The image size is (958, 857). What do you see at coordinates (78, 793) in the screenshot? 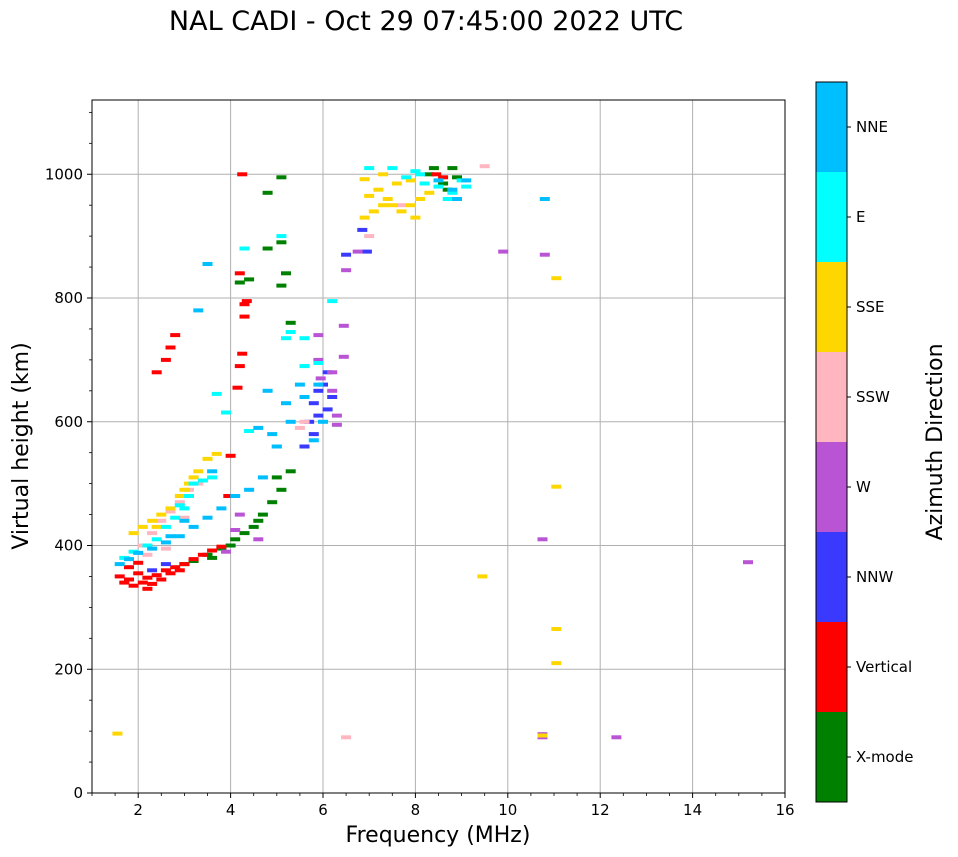
I see `y-tick-label: 0` at bounding box center [78, 793].